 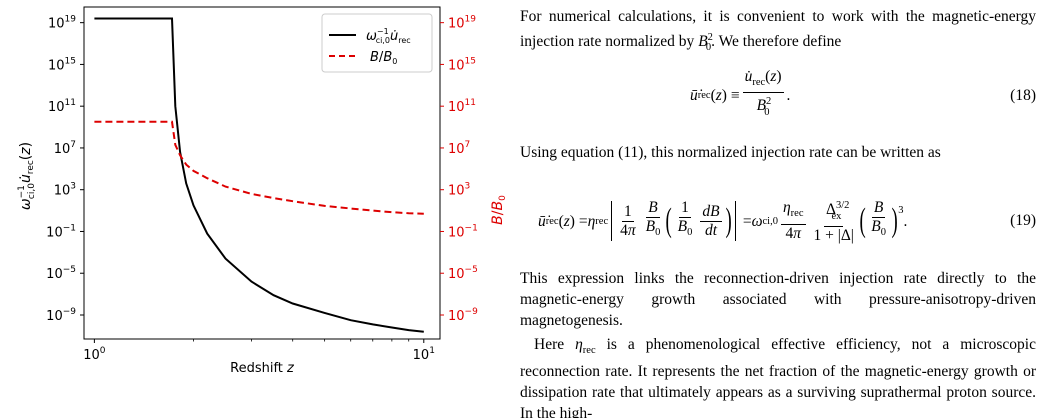 What do you see at coordinates (61, 231) in the screenshot?
I see `left-tick-label: 10⁻¹` at bounding box center [61, 231].